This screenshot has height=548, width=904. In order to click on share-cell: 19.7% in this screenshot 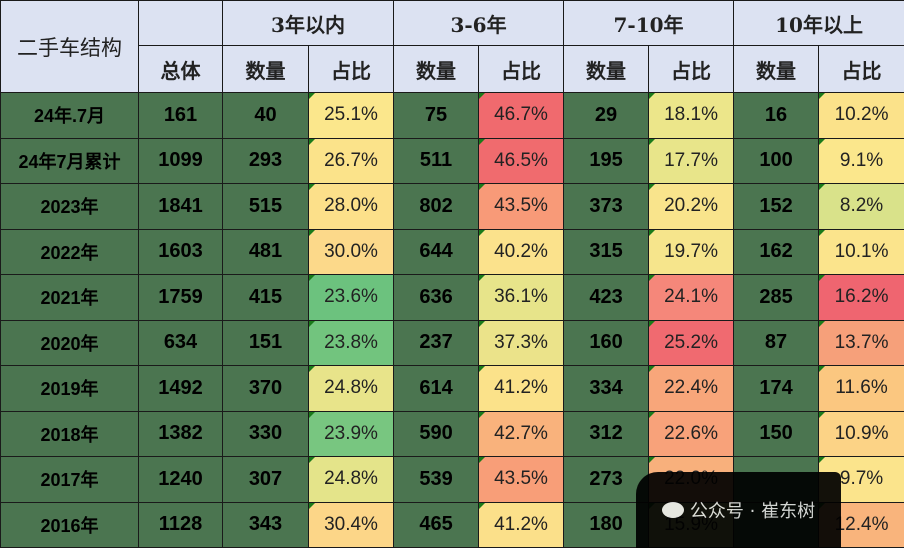, I will do `click(691, 251)`.